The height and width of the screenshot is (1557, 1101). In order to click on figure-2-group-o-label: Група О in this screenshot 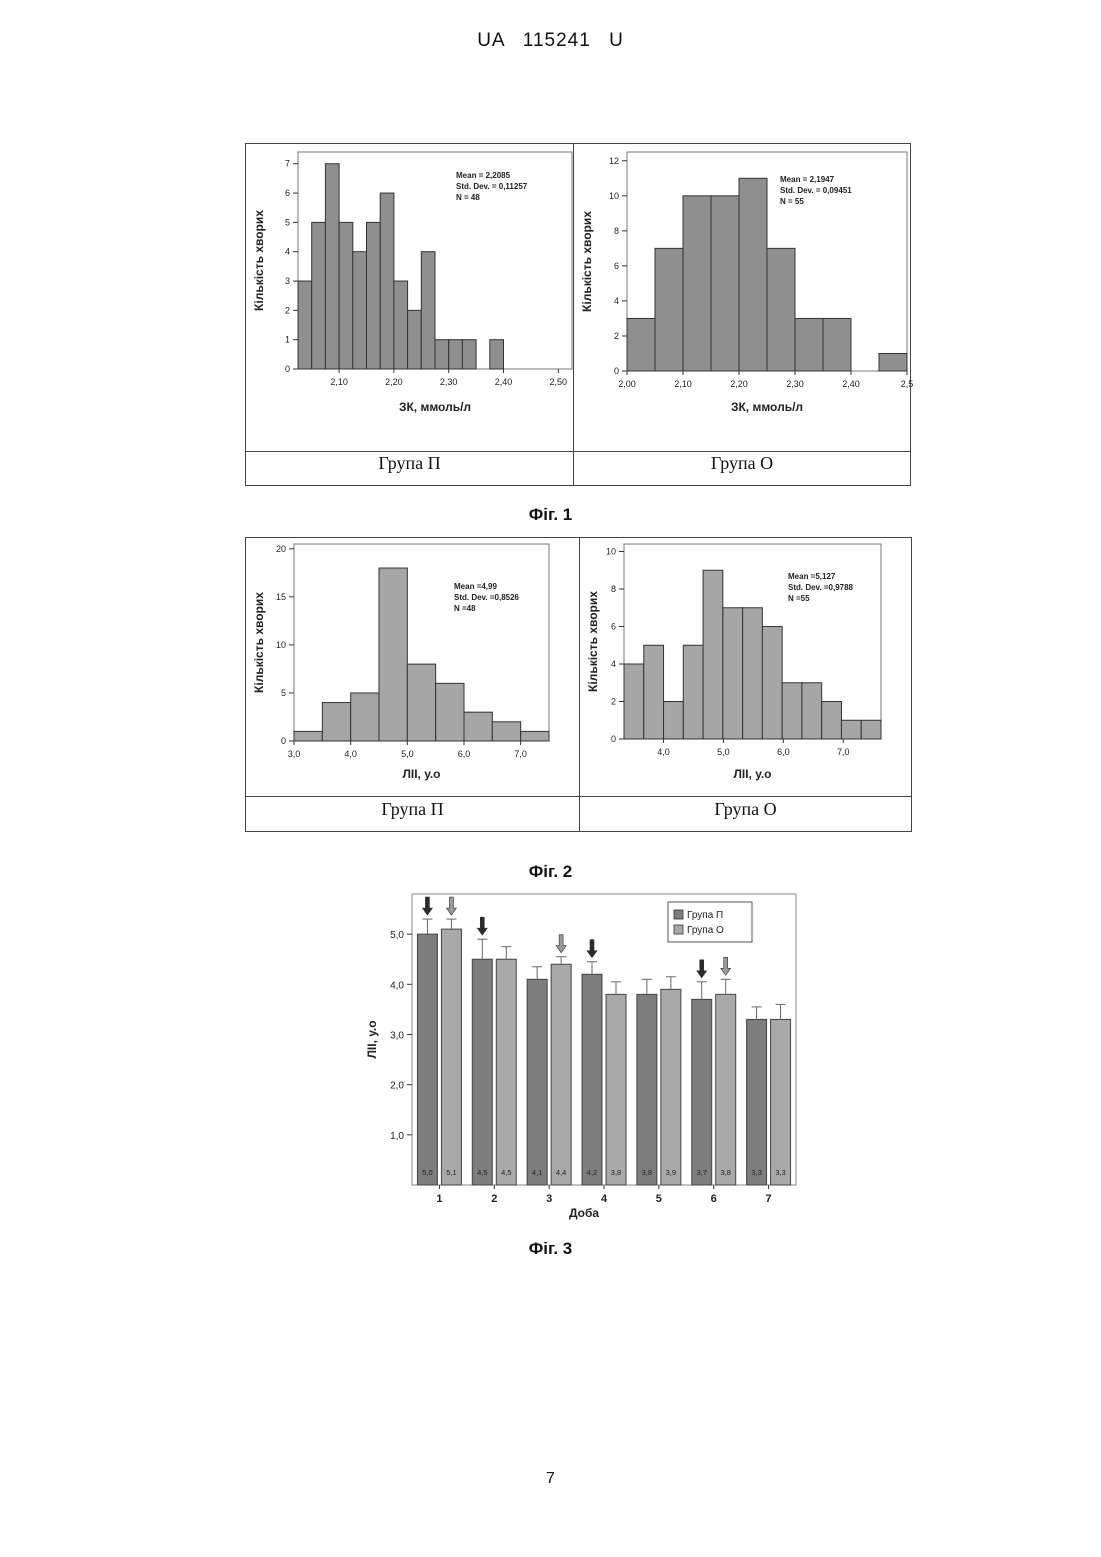, I will do `click(745, 809)`.